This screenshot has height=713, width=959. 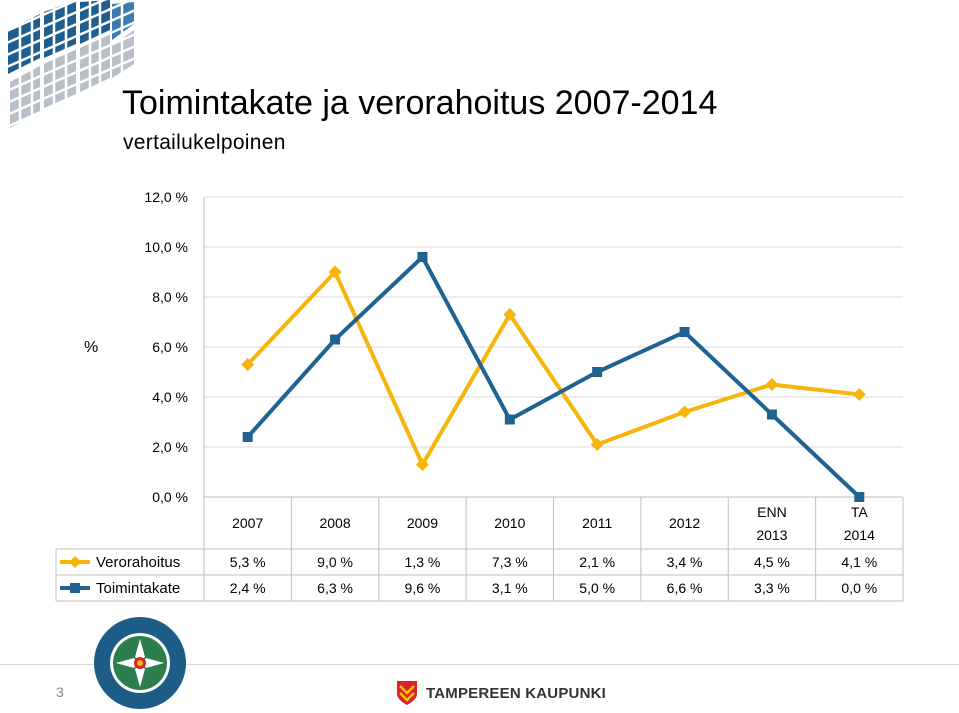 I want to click on data-table-value: 6,6 %, so click(x=685, y=588).